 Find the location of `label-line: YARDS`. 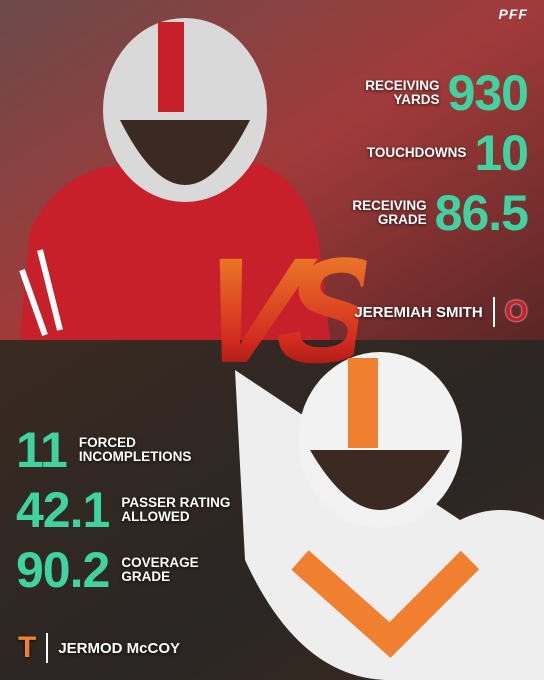

label-line: YARDS is located at coordinates (416, 99).